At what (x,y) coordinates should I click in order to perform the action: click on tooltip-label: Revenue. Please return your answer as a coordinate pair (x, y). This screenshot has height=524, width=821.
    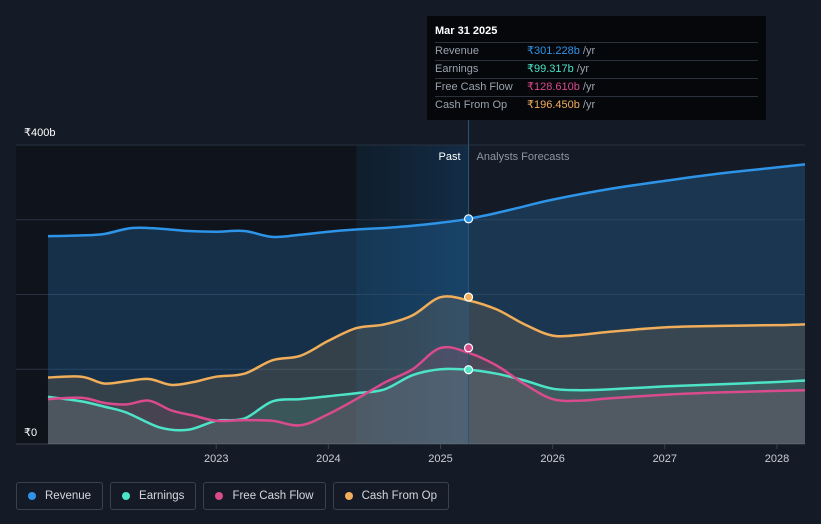
    Looking at the image, I should click on (457, 51).